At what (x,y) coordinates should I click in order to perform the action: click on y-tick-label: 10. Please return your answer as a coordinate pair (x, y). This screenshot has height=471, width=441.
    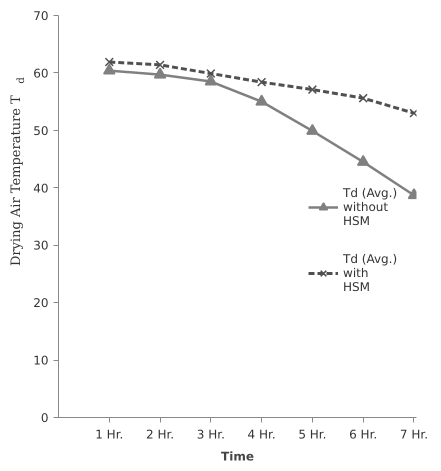
    Looking at the image, I should click on (41, 361).